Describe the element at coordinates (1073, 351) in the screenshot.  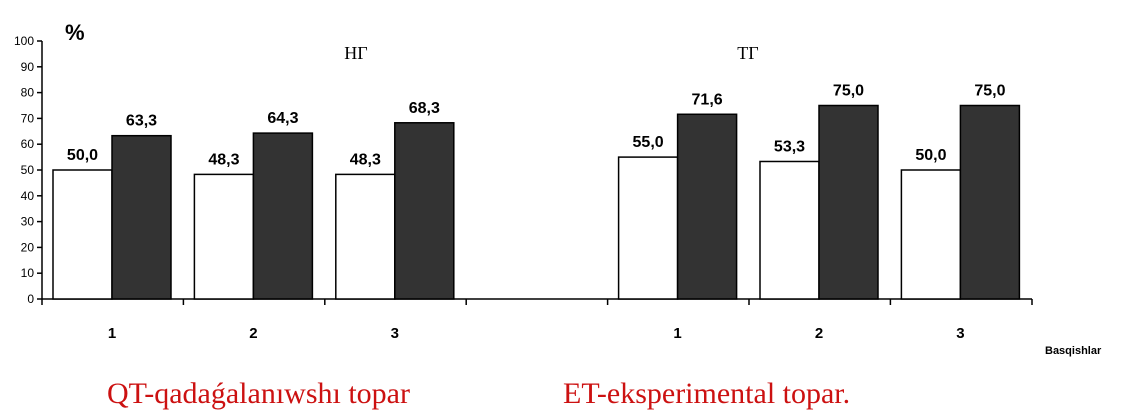
I see `x-axis-label: Basqishlar` at that location.